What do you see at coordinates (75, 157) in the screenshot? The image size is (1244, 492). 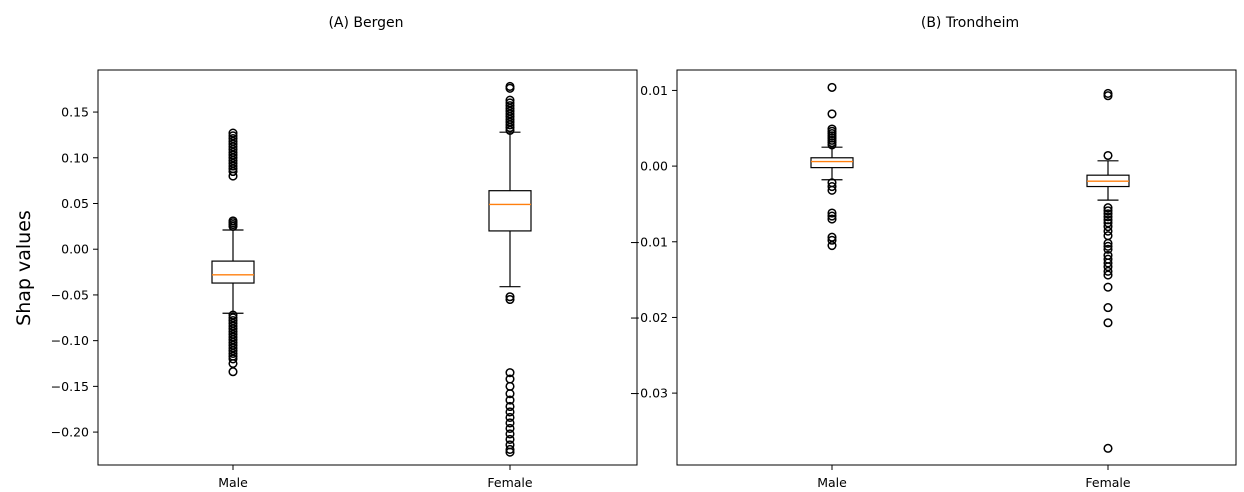 I see `y-tick-label: 0.10` at bounding box center [75, 157].